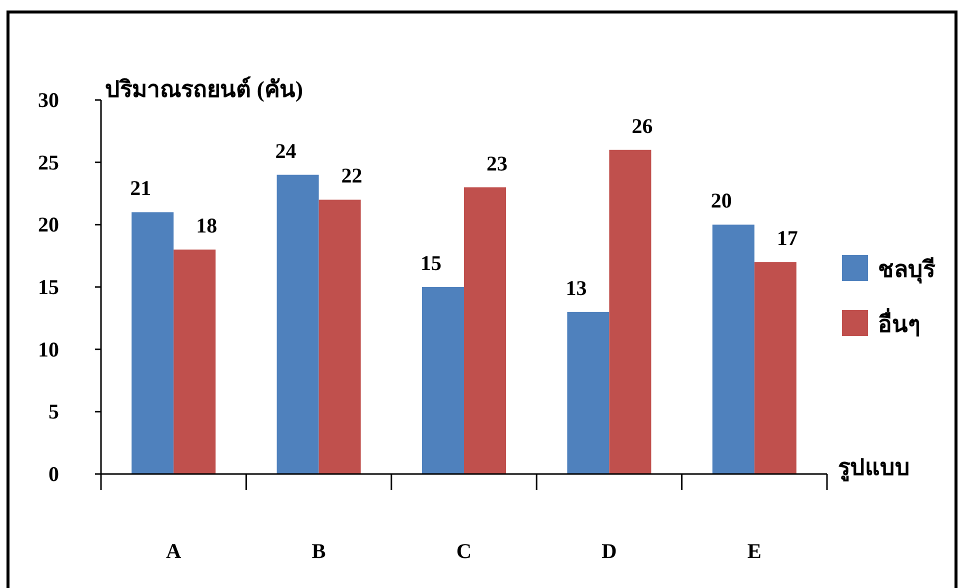 This screenshot has width=964, height=588. I want to click on legend-label: ชลบุรี, so click(907, 270).